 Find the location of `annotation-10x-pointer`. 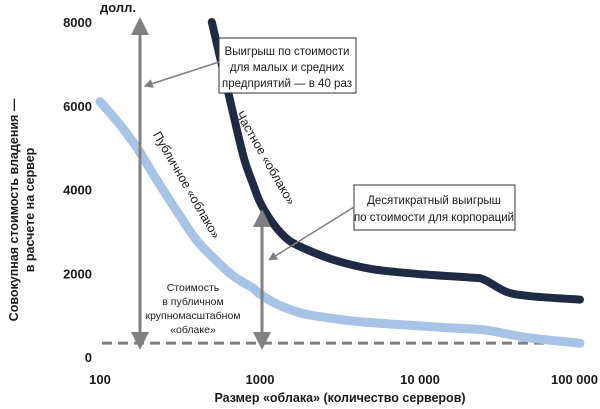

annotation-10x-pointer is located at coordinates (311, 233).